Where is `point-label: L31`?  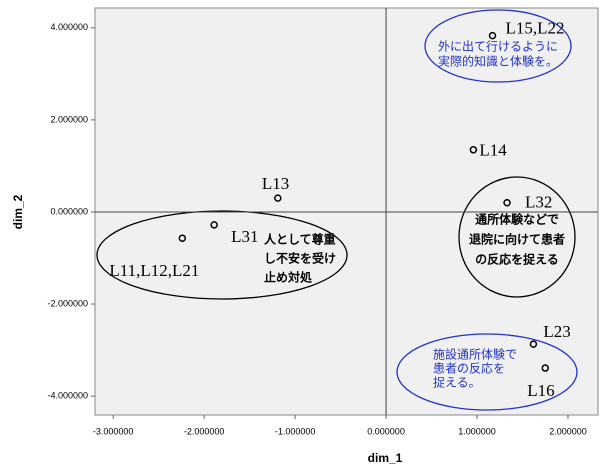 point-label: L31 is located at coordinates (244, 236).